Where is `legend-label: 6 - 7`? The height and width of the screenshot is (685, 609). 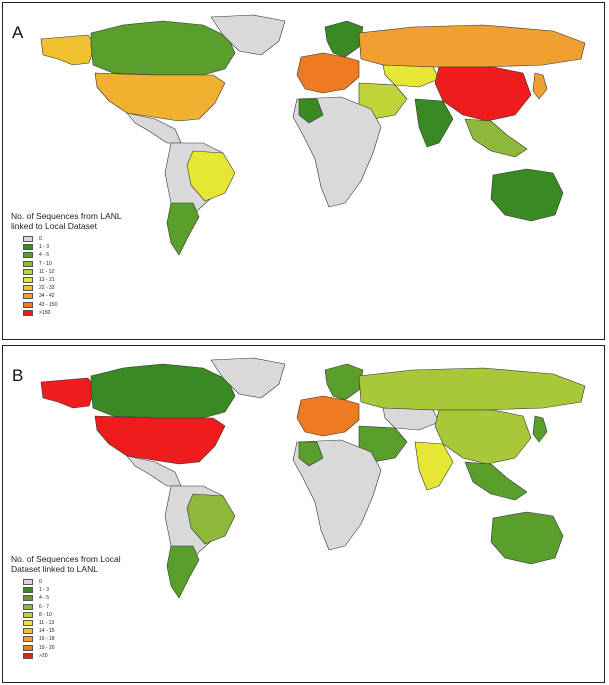
legend-label: 6 - 7 is located at coordinates (44, 606).